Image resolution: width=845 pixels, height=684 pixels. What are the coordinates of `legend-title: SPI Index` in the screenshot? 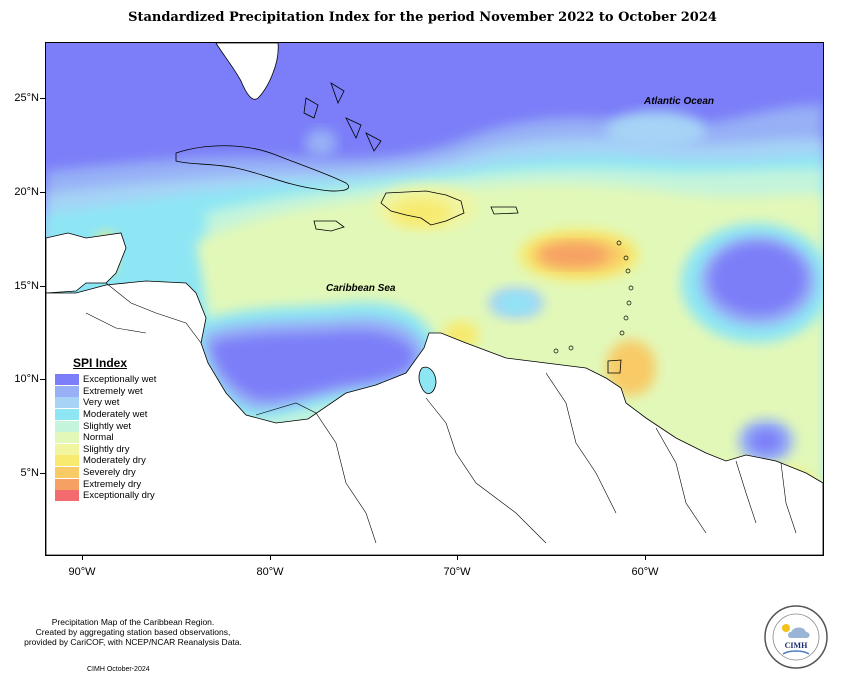 It's located at (100, 363).